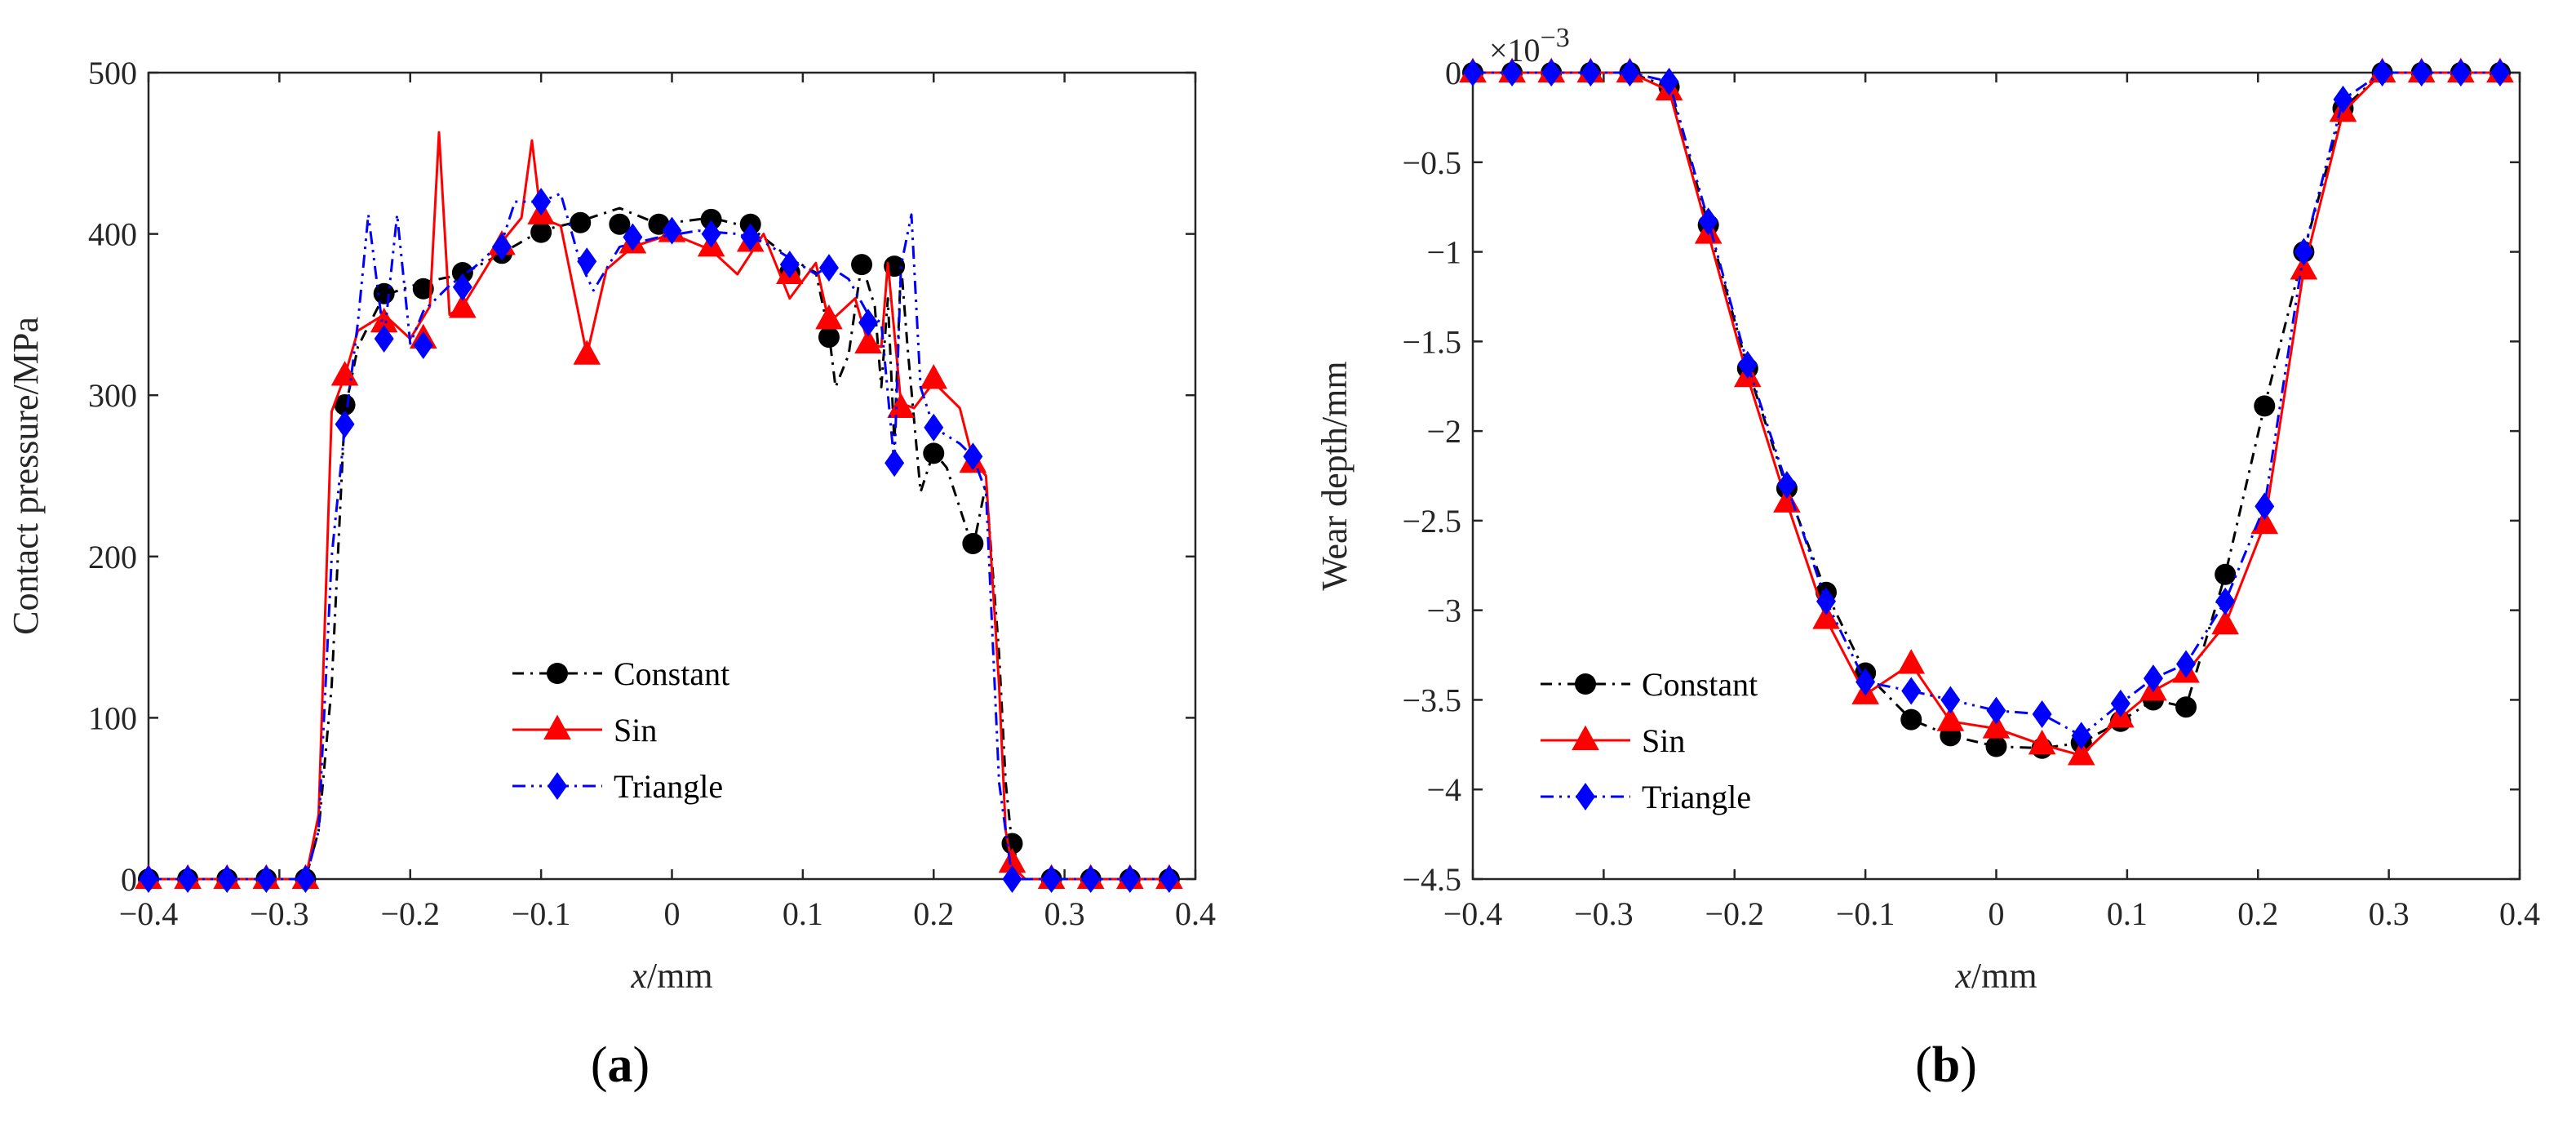 The image size is (2576, 1137). What do you see at coordinates (1700, 684) in the screenshot?
I see `legend-label: Constant` at bounding box center [1700, 684].